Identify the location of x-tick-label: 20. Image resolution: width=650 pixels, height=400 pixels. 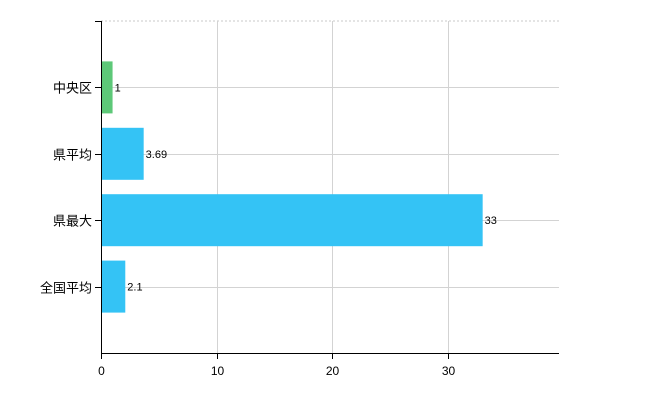
(333, 371).